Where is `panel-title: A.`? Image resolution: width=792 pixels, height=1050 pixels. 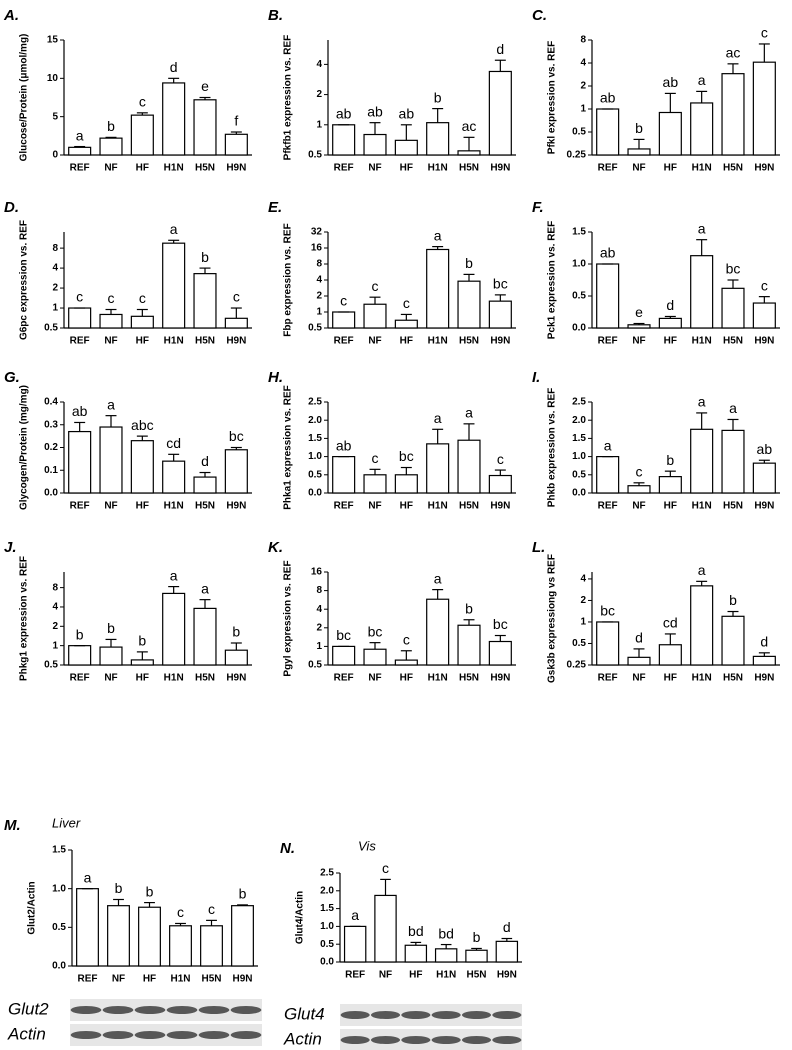
panel-title: A. is located at coordinates (11, 15).